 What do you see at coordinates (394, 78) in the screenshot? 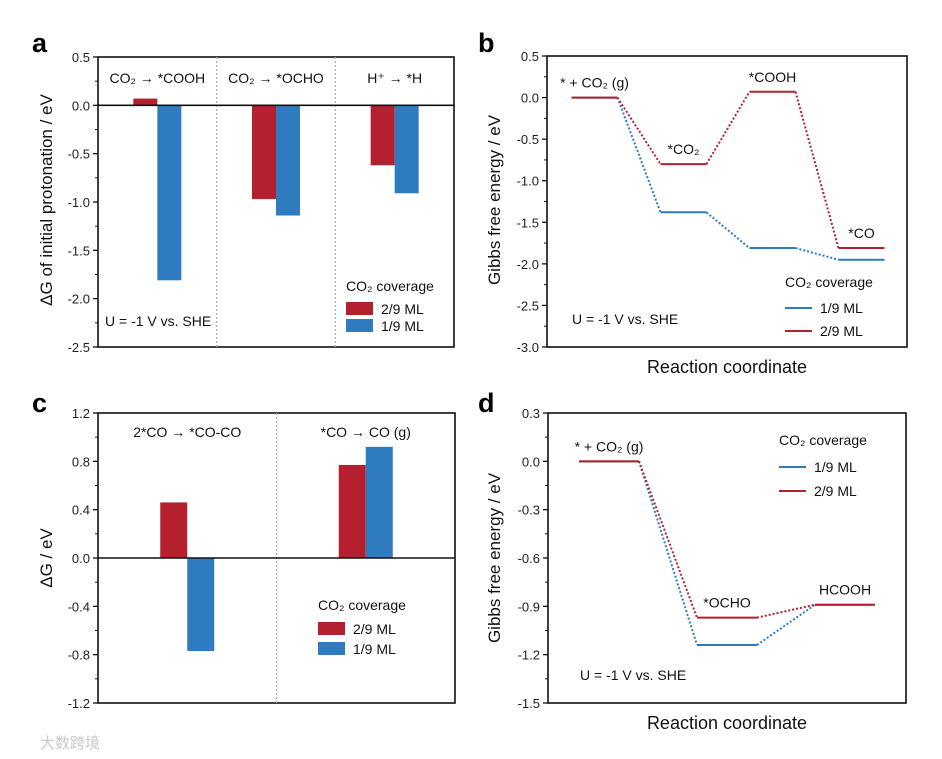
I see `category-label: H⁺ → *H` at bounding box center [394, 78].